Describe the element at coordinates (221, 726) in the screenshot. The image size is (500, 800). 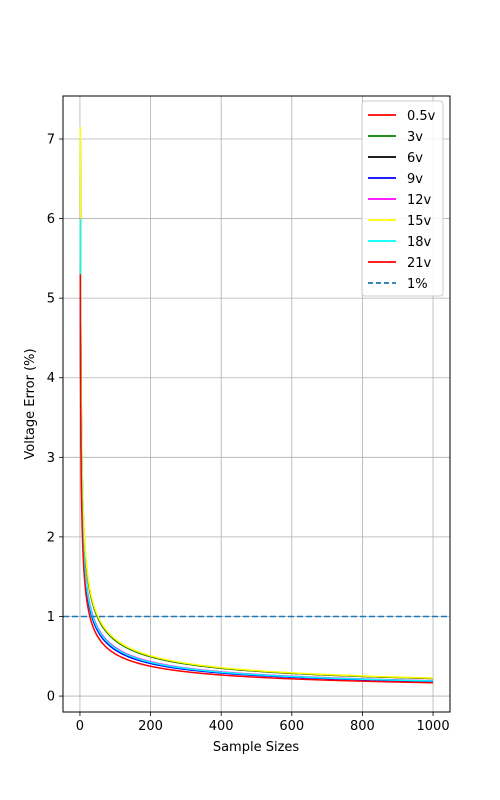
I see `x-tick-label: 400` at that location.